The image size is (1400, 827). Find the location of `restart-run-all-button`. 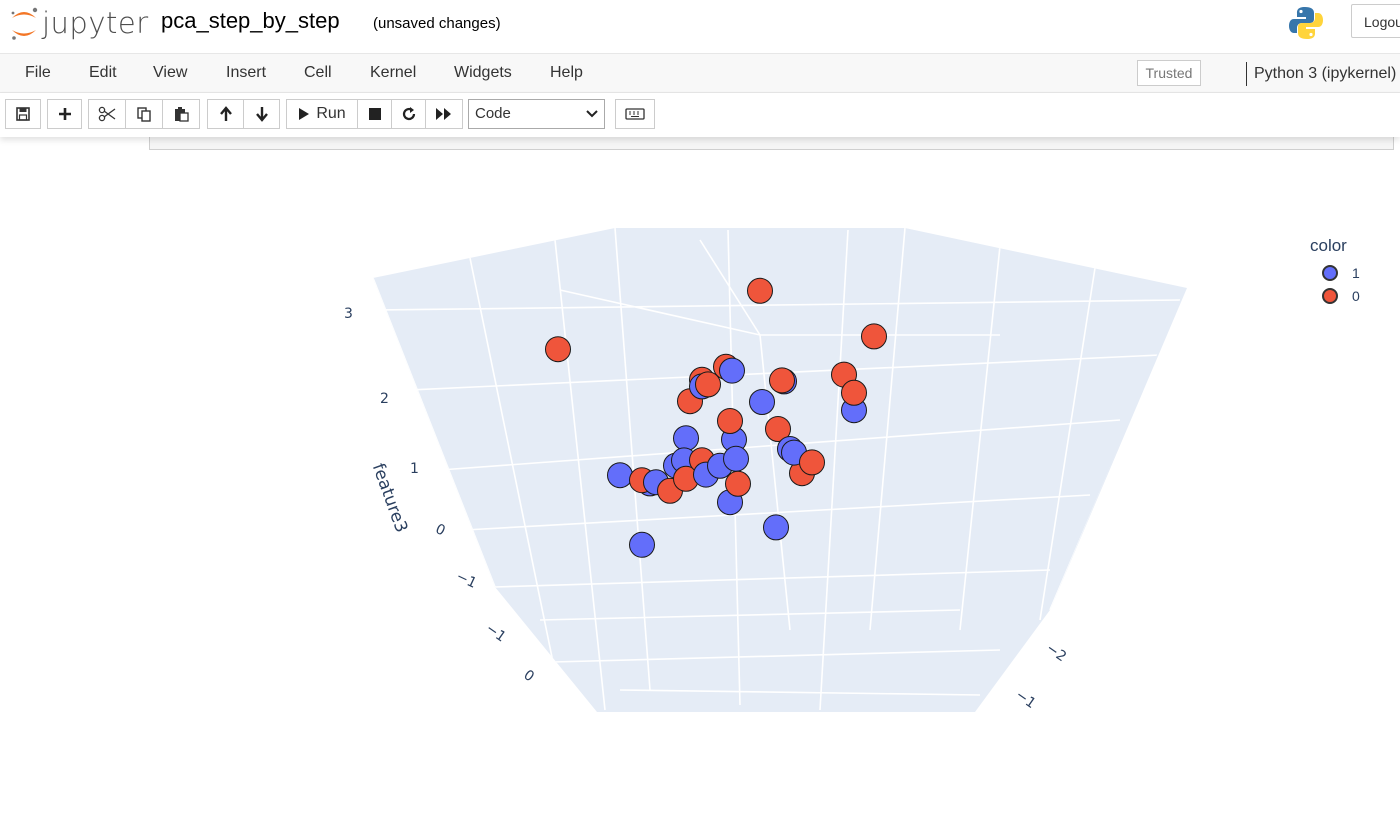

restart-run-all-button is located at coordinates (444, 114).